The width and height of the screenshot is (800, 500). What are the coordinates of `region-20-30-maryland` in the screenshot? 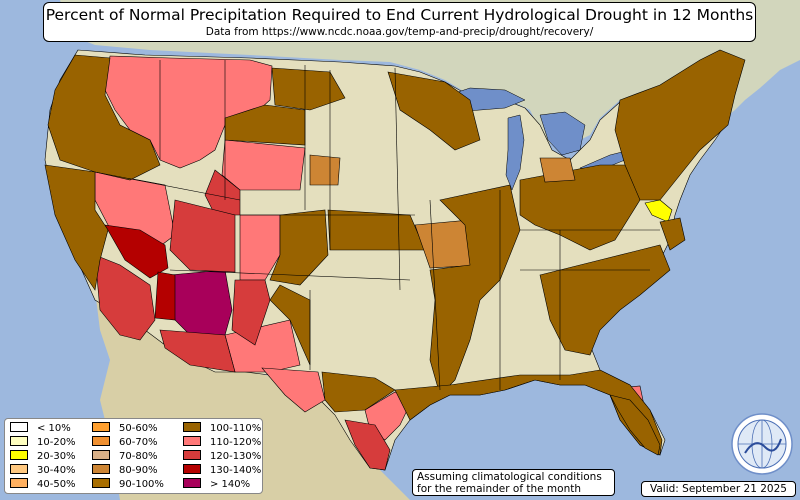 It's located at (658, 211).